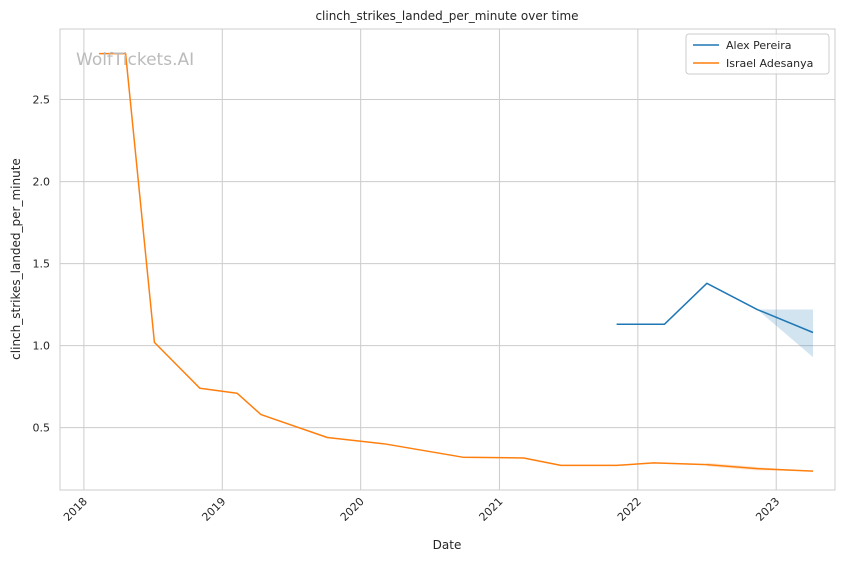 Image resolution: width=844 pixels, height=561 pixels. I want to click on y-axis-ticks: 0.5 1.0 1.5 2.0 2.5, so click(42, 264).